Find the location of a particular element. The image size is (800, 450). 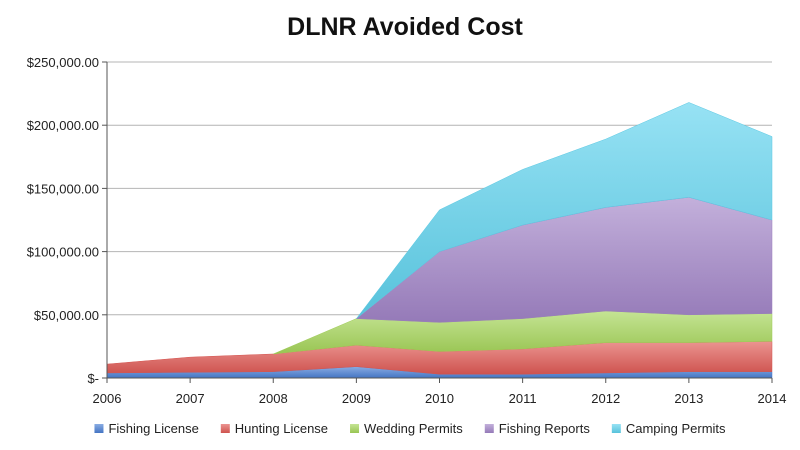

x-tick-label: 2011 is located at coordinates (523, 398).